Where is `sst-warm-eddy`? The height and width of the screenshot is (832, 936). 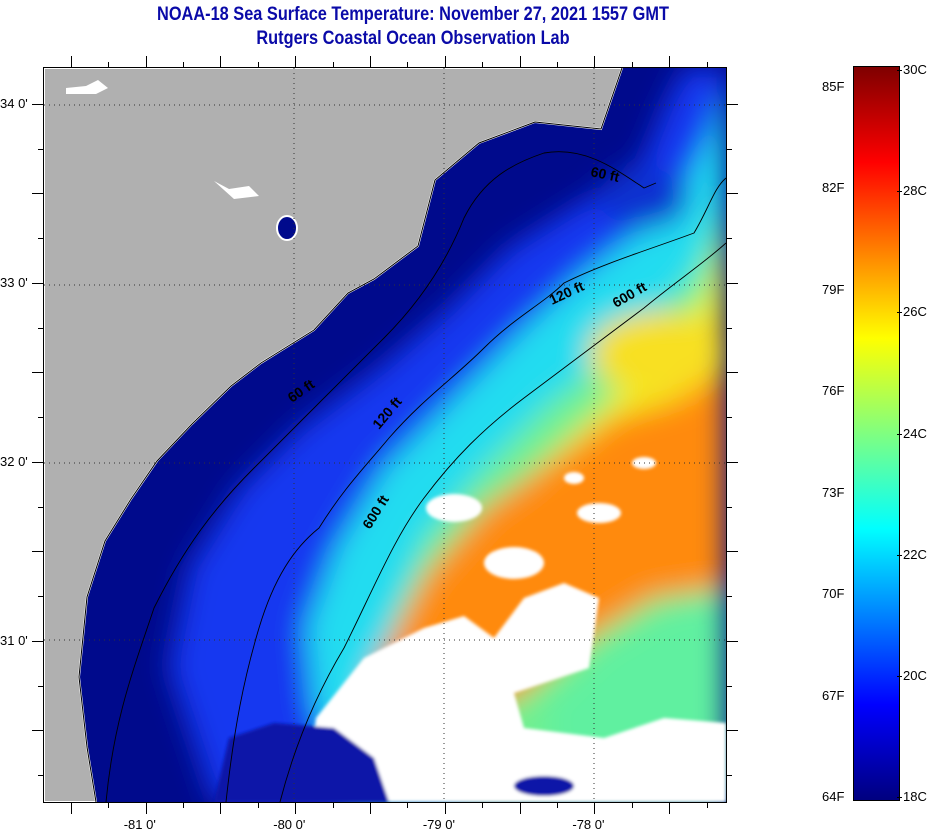
sst-warm-eddy is located at coordinates (657, 353).